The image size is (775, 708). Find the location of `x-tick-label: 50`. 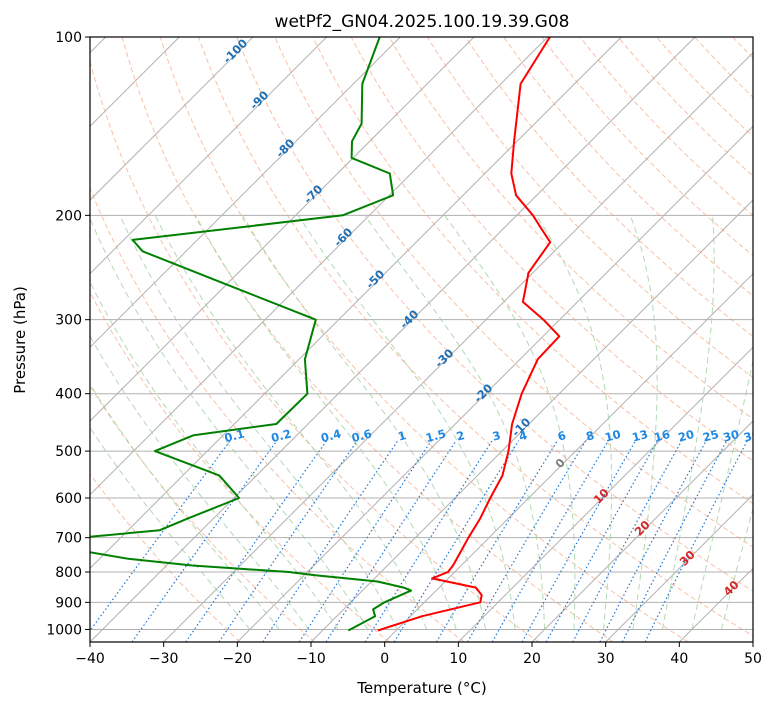

x-tick-label: 50 is located at coordinates (753, 659).